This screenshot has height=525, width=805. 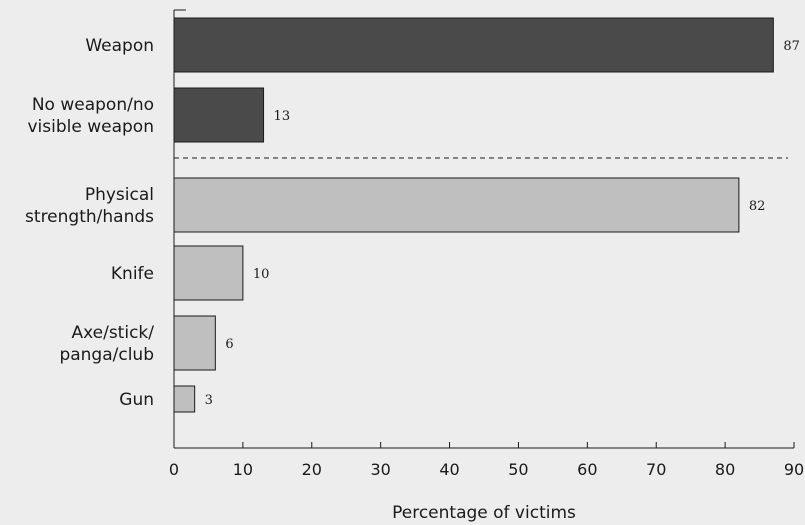 I want to click on x-axis-title: Percentage of victims, so click(x=484, y=513).